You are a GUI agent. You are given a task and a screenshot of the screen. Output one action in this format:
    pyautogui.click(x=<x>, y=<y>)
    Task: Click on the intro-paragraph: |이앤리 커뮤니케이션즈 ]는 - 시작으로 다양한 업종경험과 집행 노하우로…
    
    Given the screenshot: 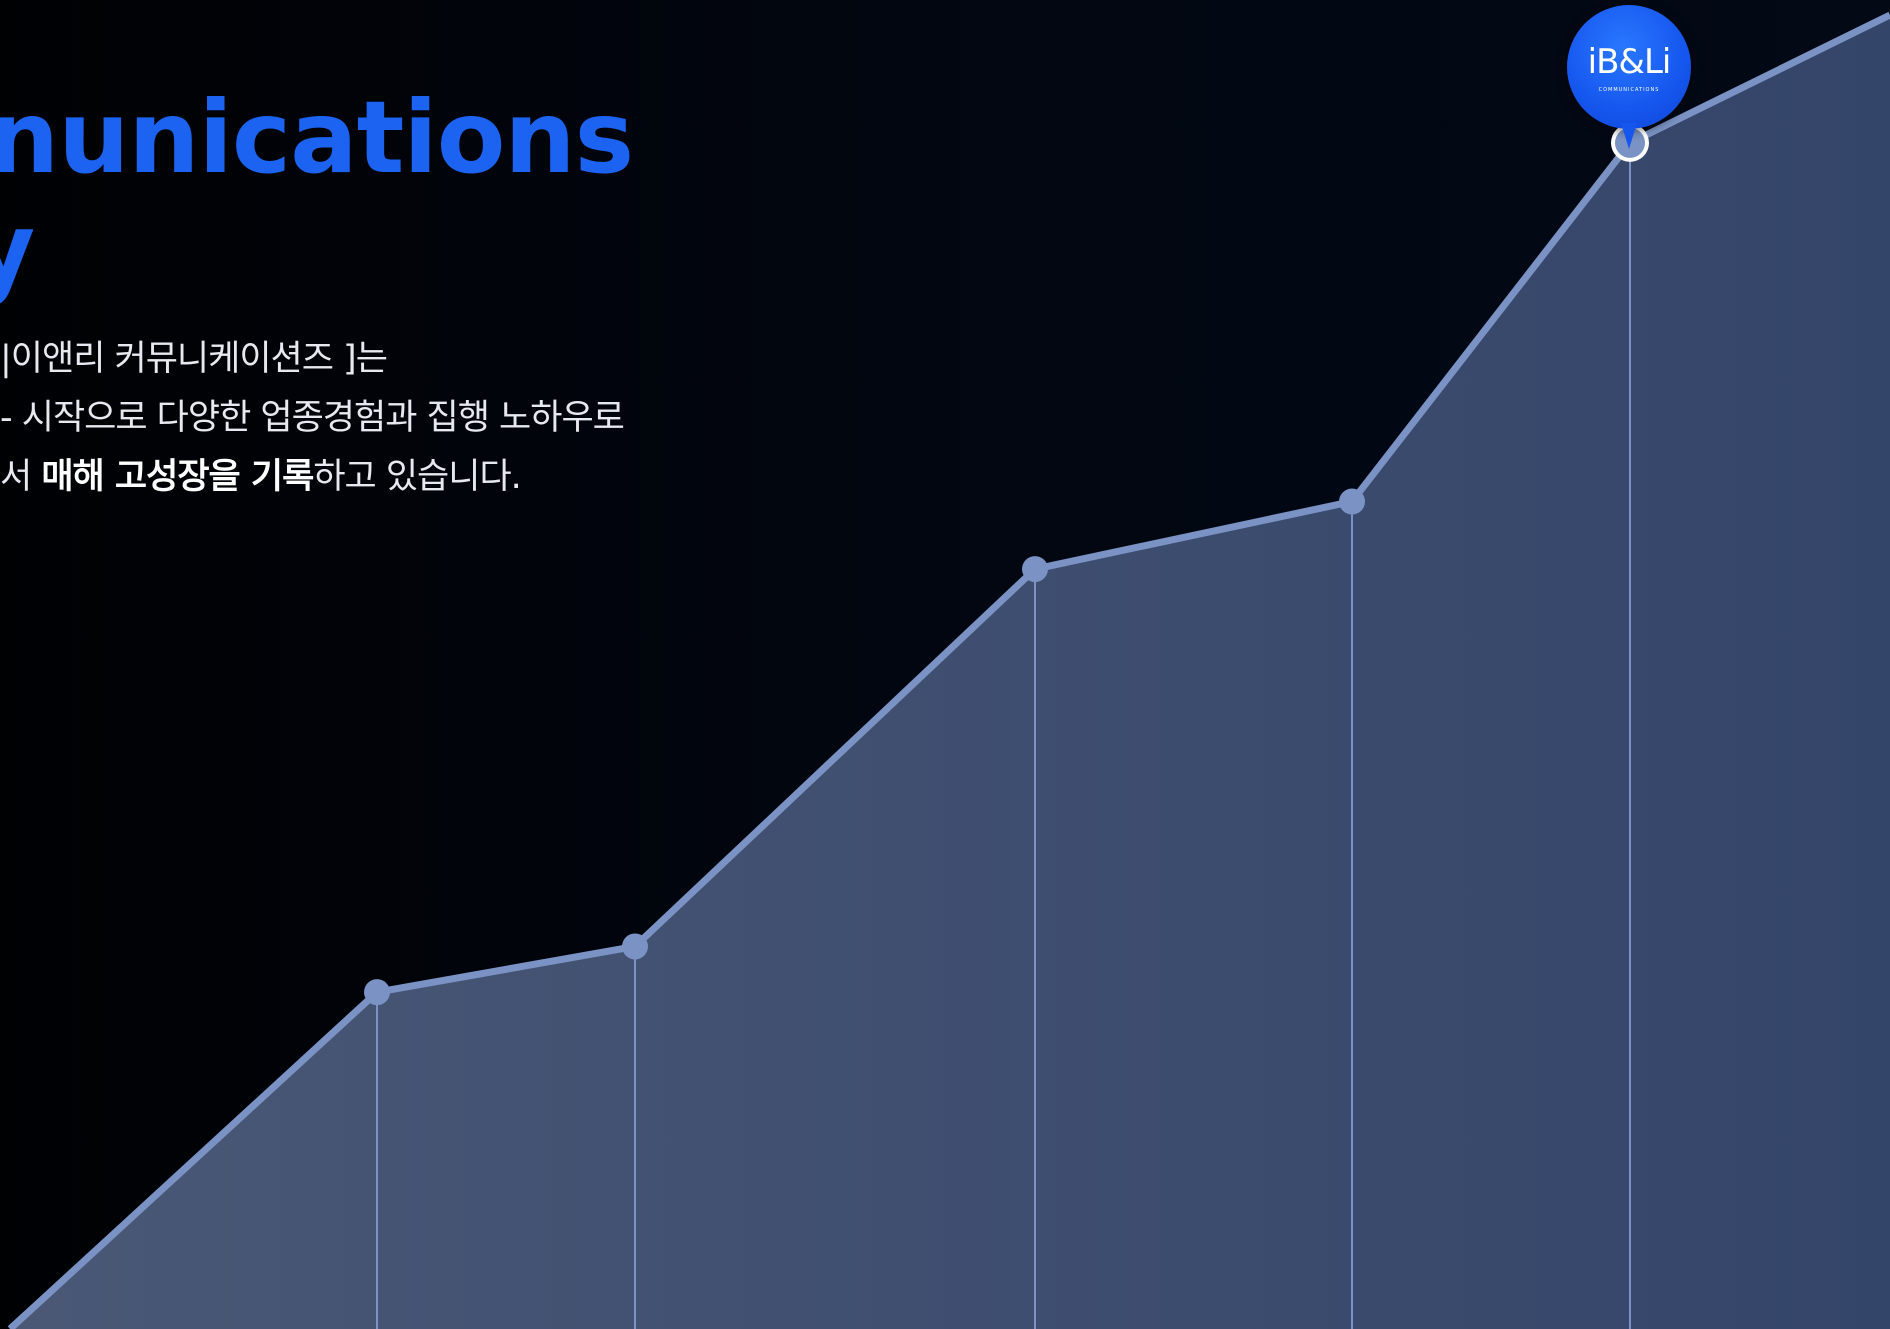 What is the action you would take?
    pyautogui.click(x=312, y=418)
    